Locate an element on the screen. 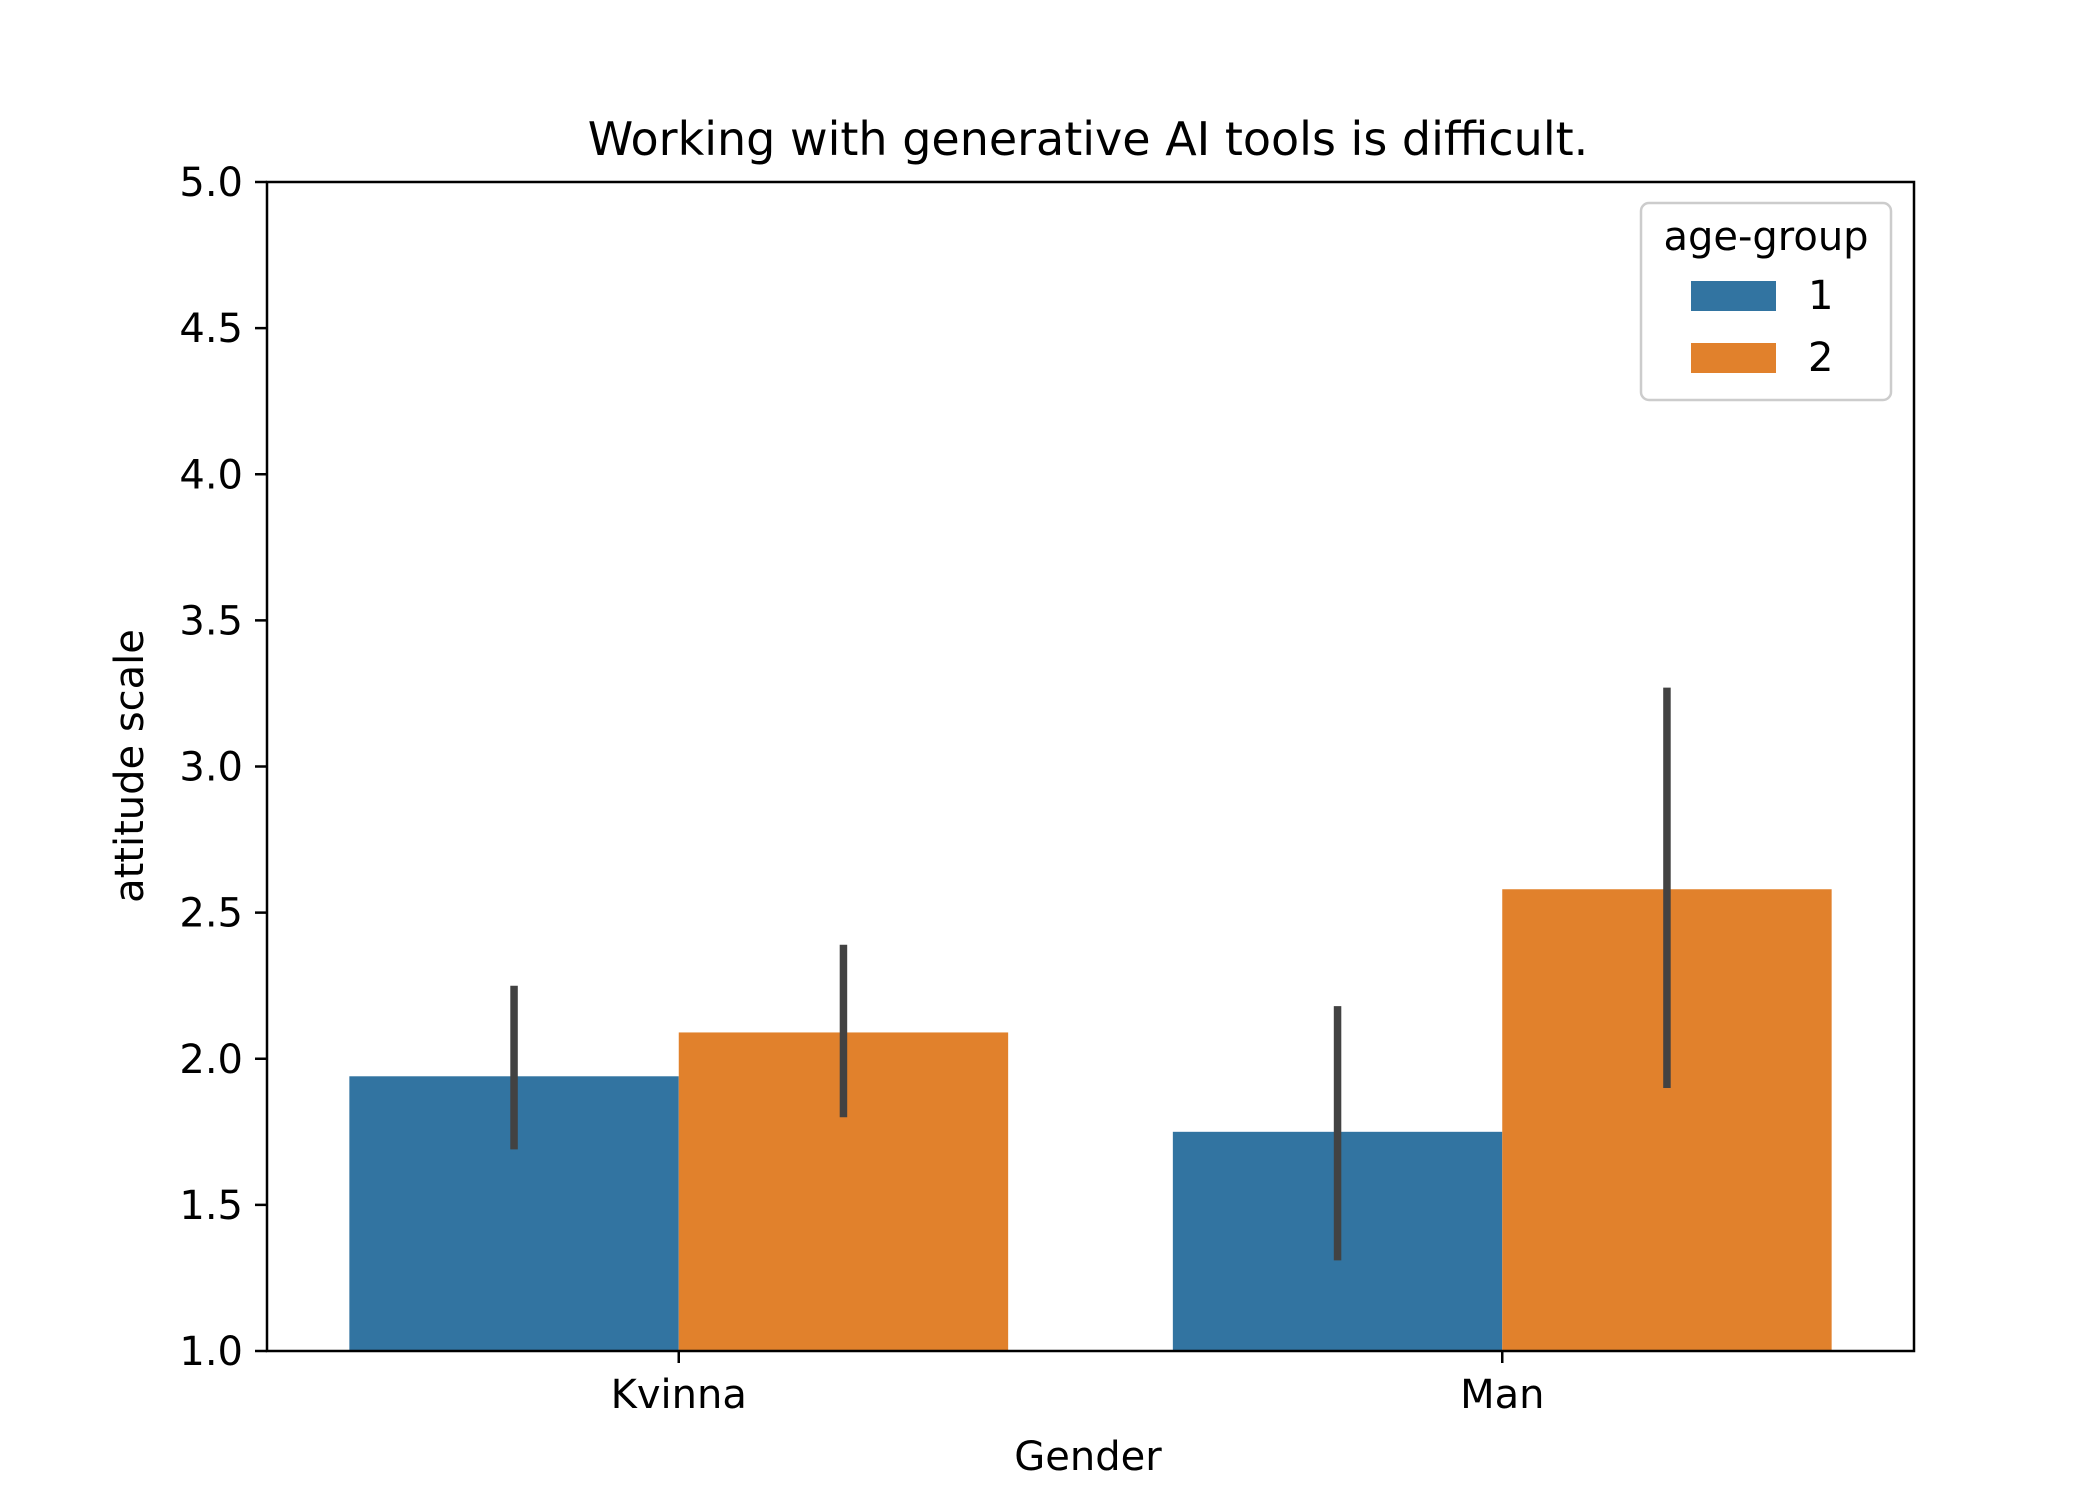  legend: age-group 12 is located at coordinates (1766, 301).